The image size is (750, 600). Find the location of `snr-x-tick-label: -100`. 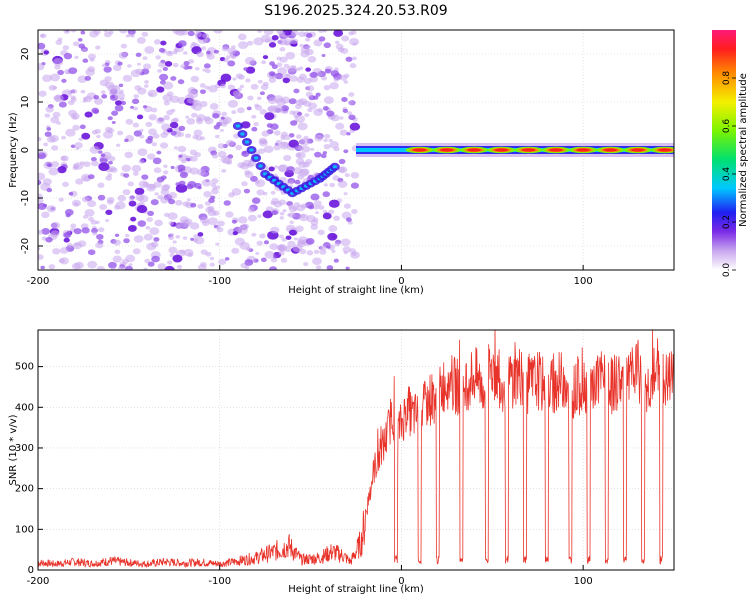

snr-x-tick-label: -100 is located at coordinates (219, 581).